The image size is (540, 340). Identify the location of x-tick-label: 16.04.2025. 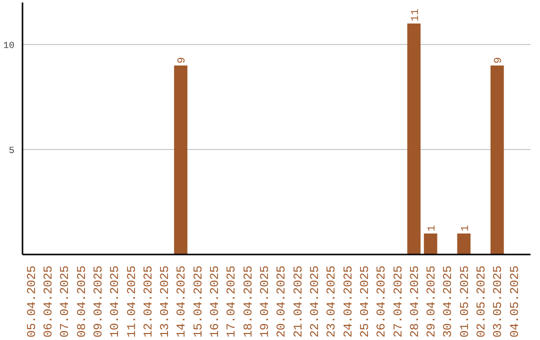
(215, 301).